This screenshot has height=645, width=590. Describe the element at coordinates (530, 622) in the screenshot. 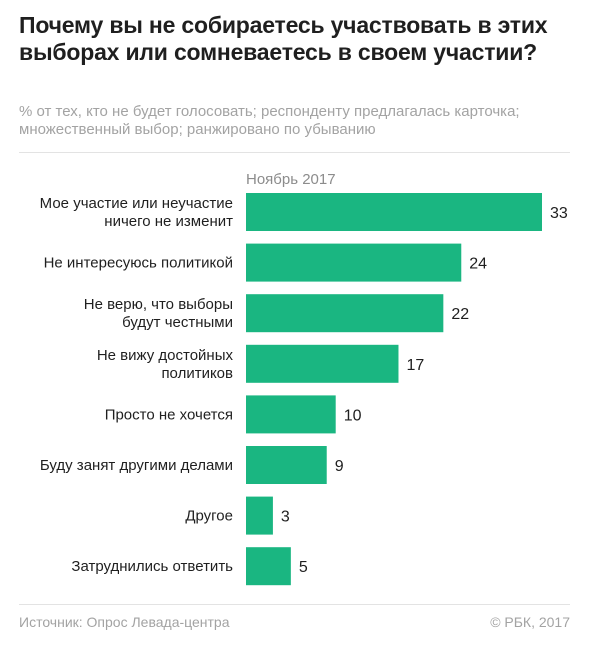

I see `copyright-note: © РБК, 2017` at that location.